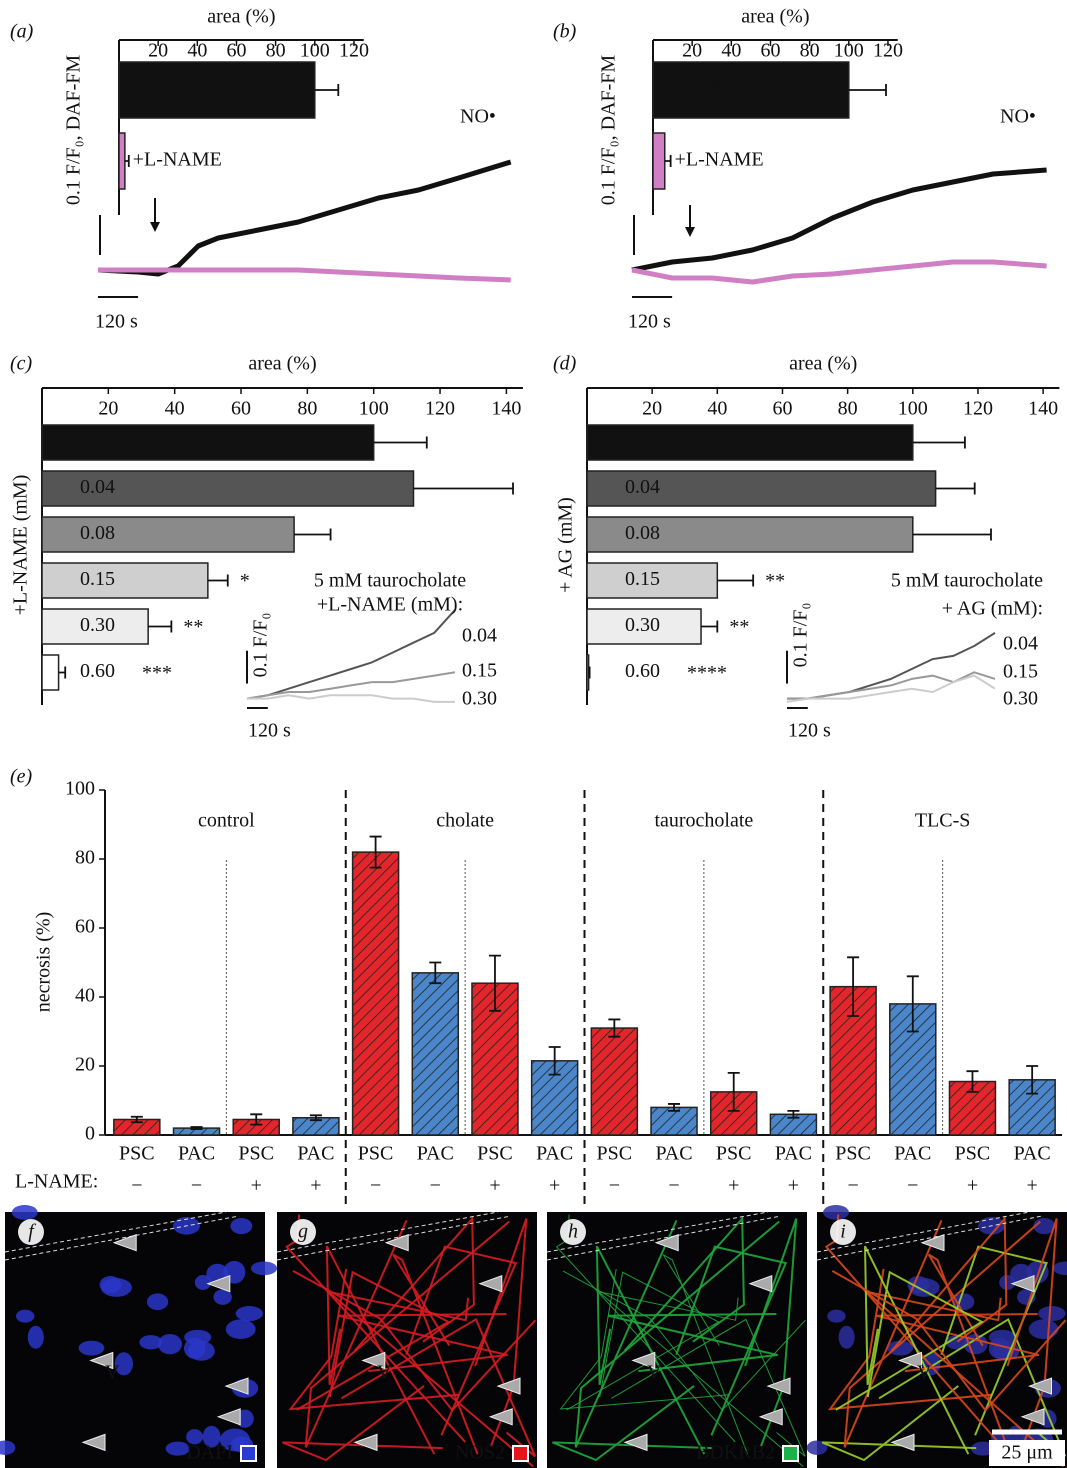  Describe the element at coordinates (943, 821) in the screenshot. I see `group-label: TLC-S` at that location.